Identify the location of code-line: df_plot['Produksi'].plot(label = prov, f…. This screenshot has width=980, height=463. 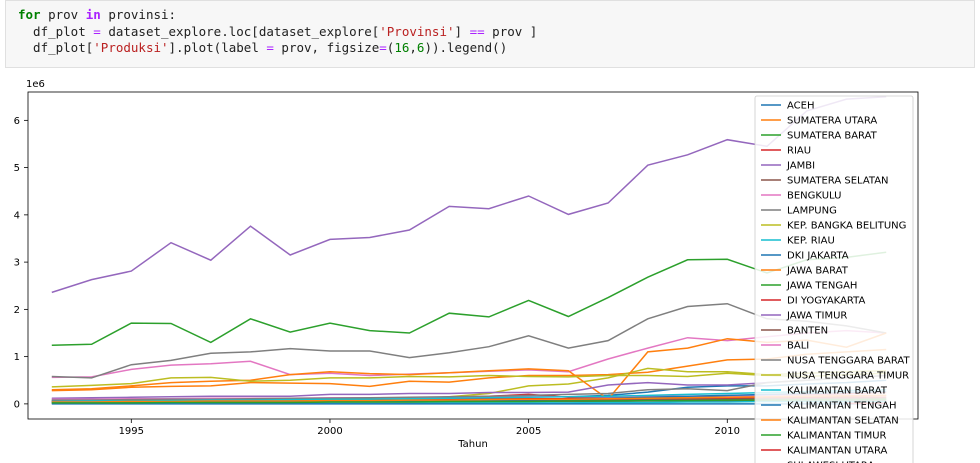
(277, 48).